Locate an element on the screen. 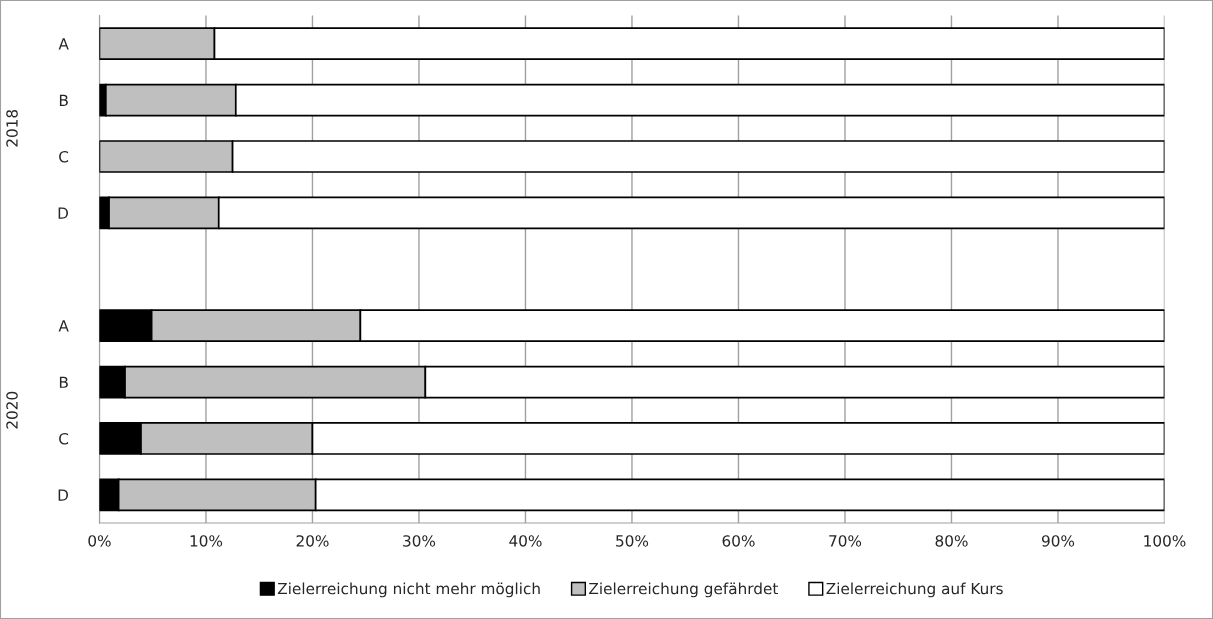 Image resolution: width=1213 pixels, height=619 pixels. x-tick-label: 80% is located at coordinates (951, 541).